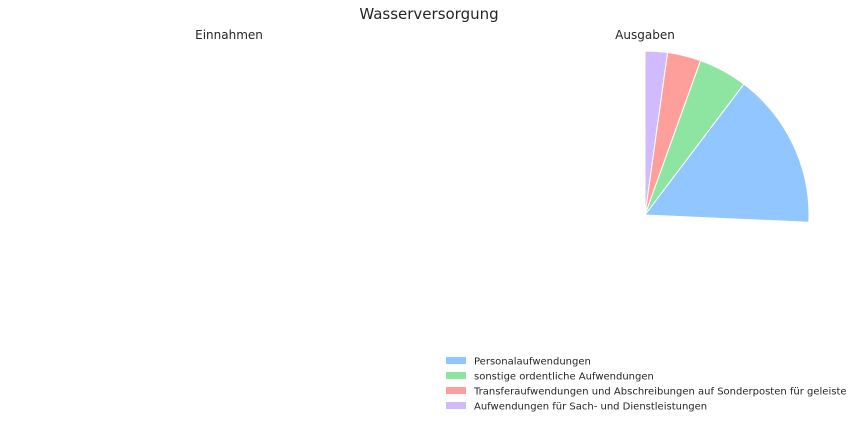  I want to click on legend-label-1: sonstige ordentliche Aufwendungen, so click(564, 377).